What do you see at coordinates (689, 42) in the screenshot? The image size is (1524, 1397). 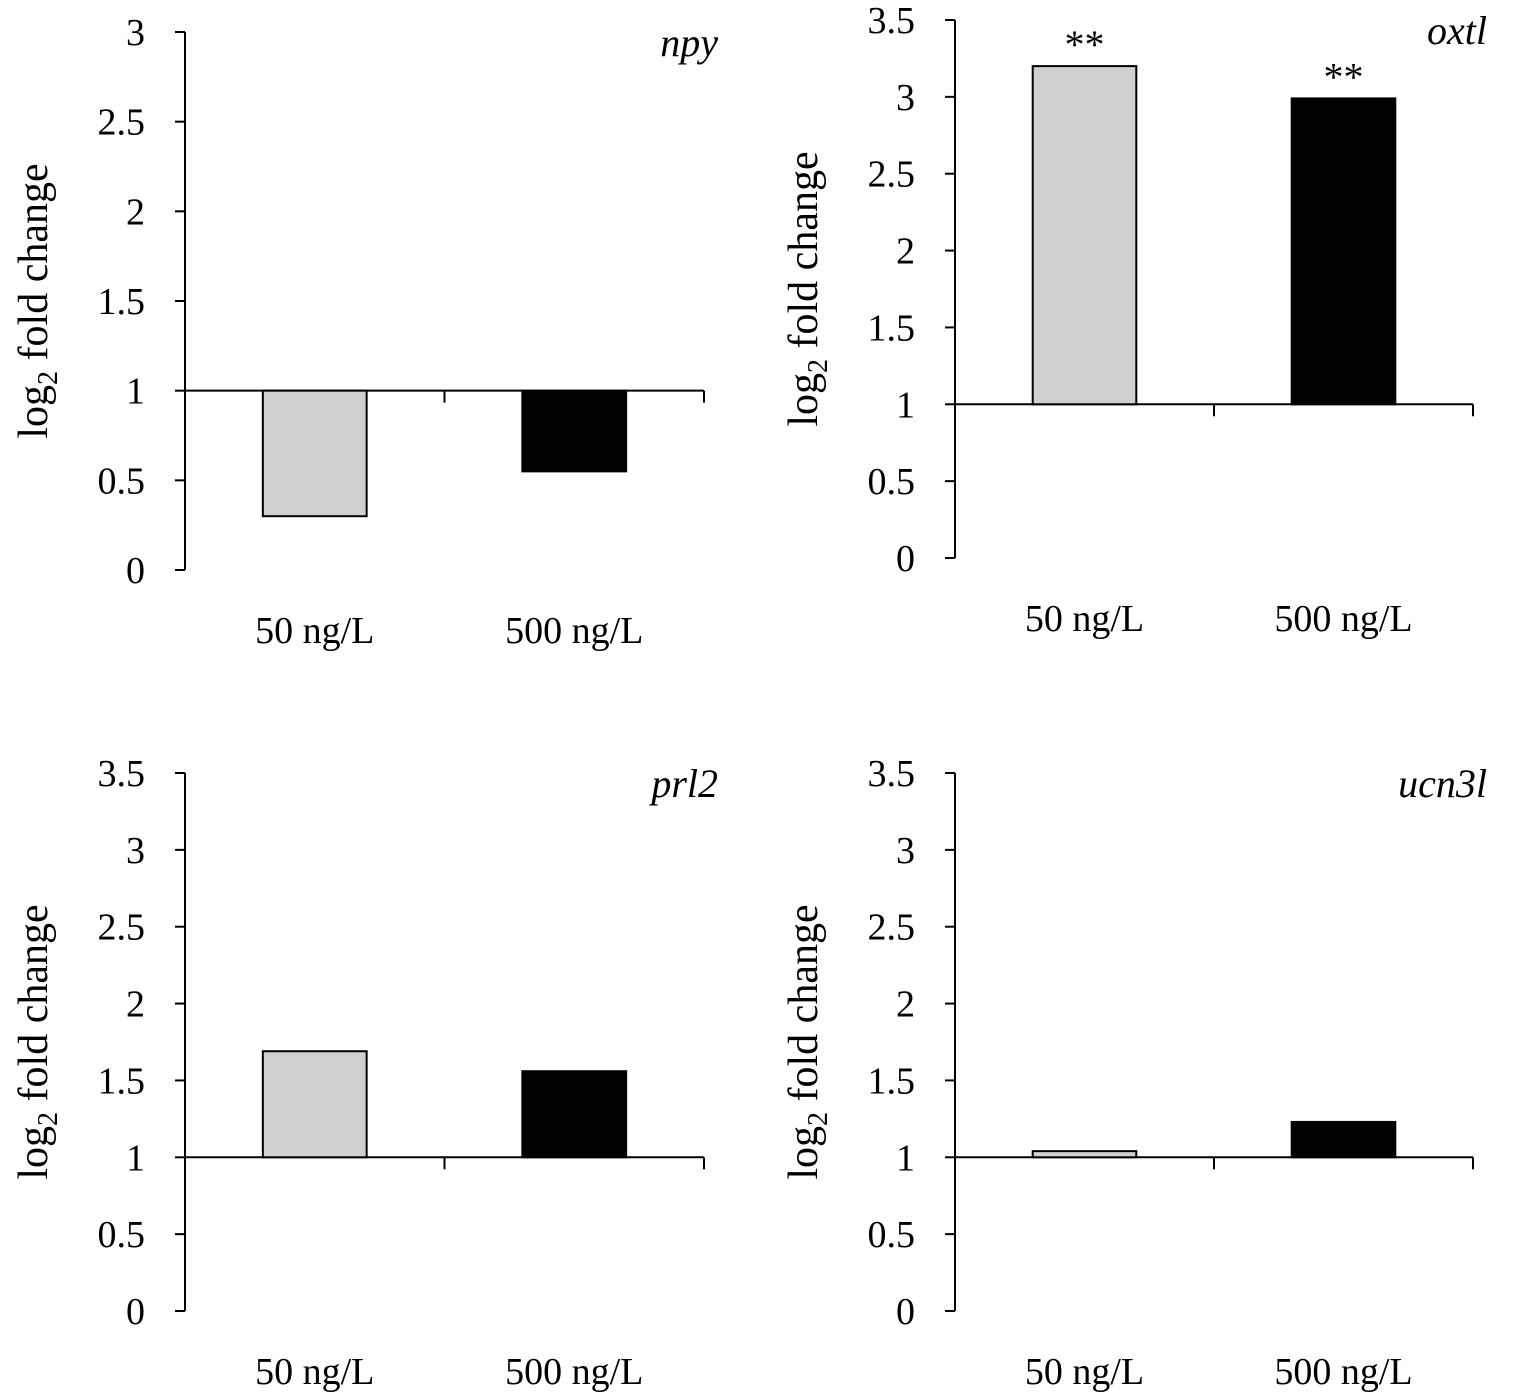 I see `chart-title: npy` at bounding box center [689, 42].